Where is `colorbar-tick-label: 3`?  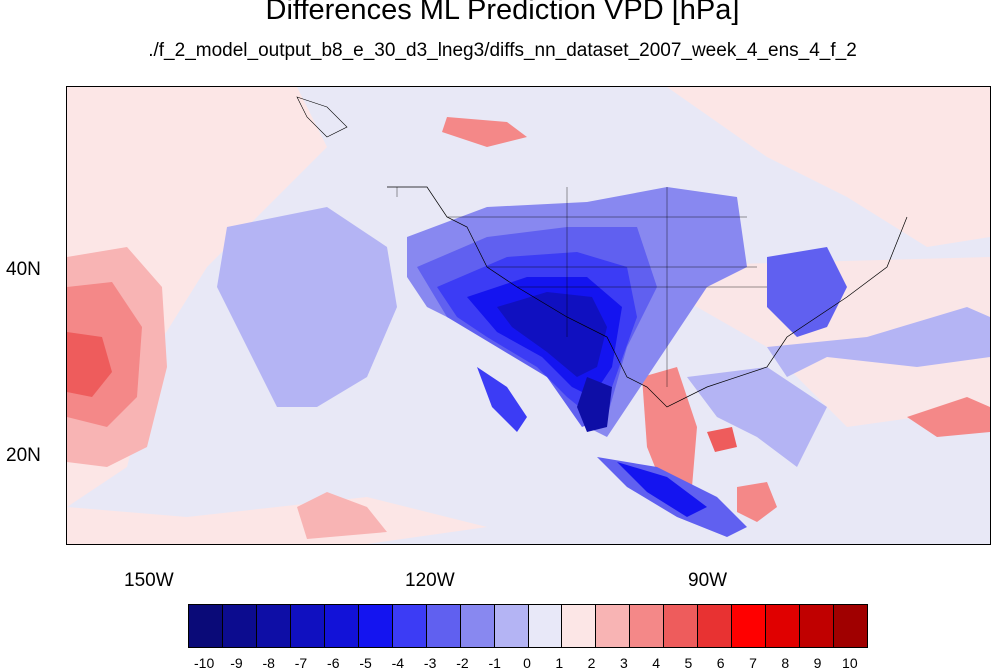 colorbar-tick-label: 3 is located at coordinates (623, 663).